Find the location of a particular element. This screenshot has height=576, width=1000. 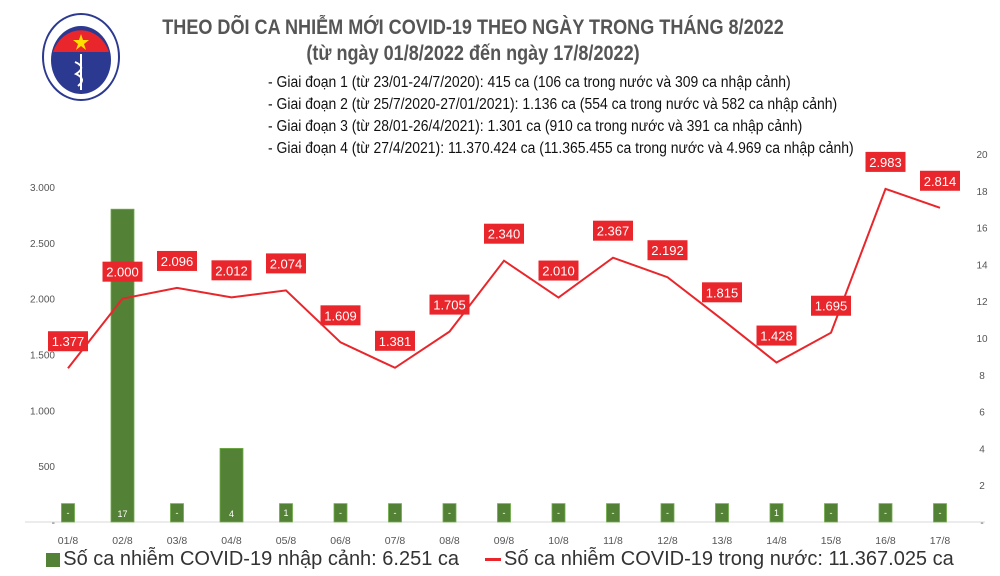

legend-line-swatch is located at coordinates (493, 559).